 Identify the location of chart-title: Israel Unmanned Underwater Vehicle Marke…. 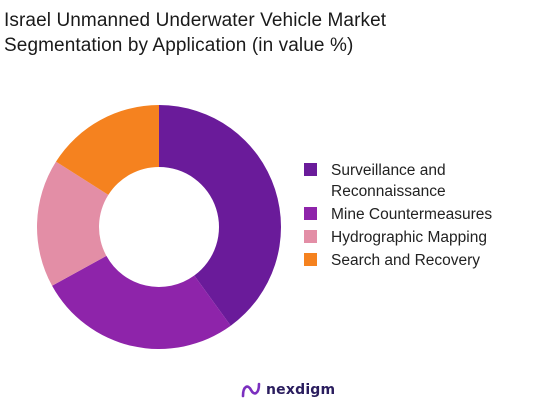
(195, 33).